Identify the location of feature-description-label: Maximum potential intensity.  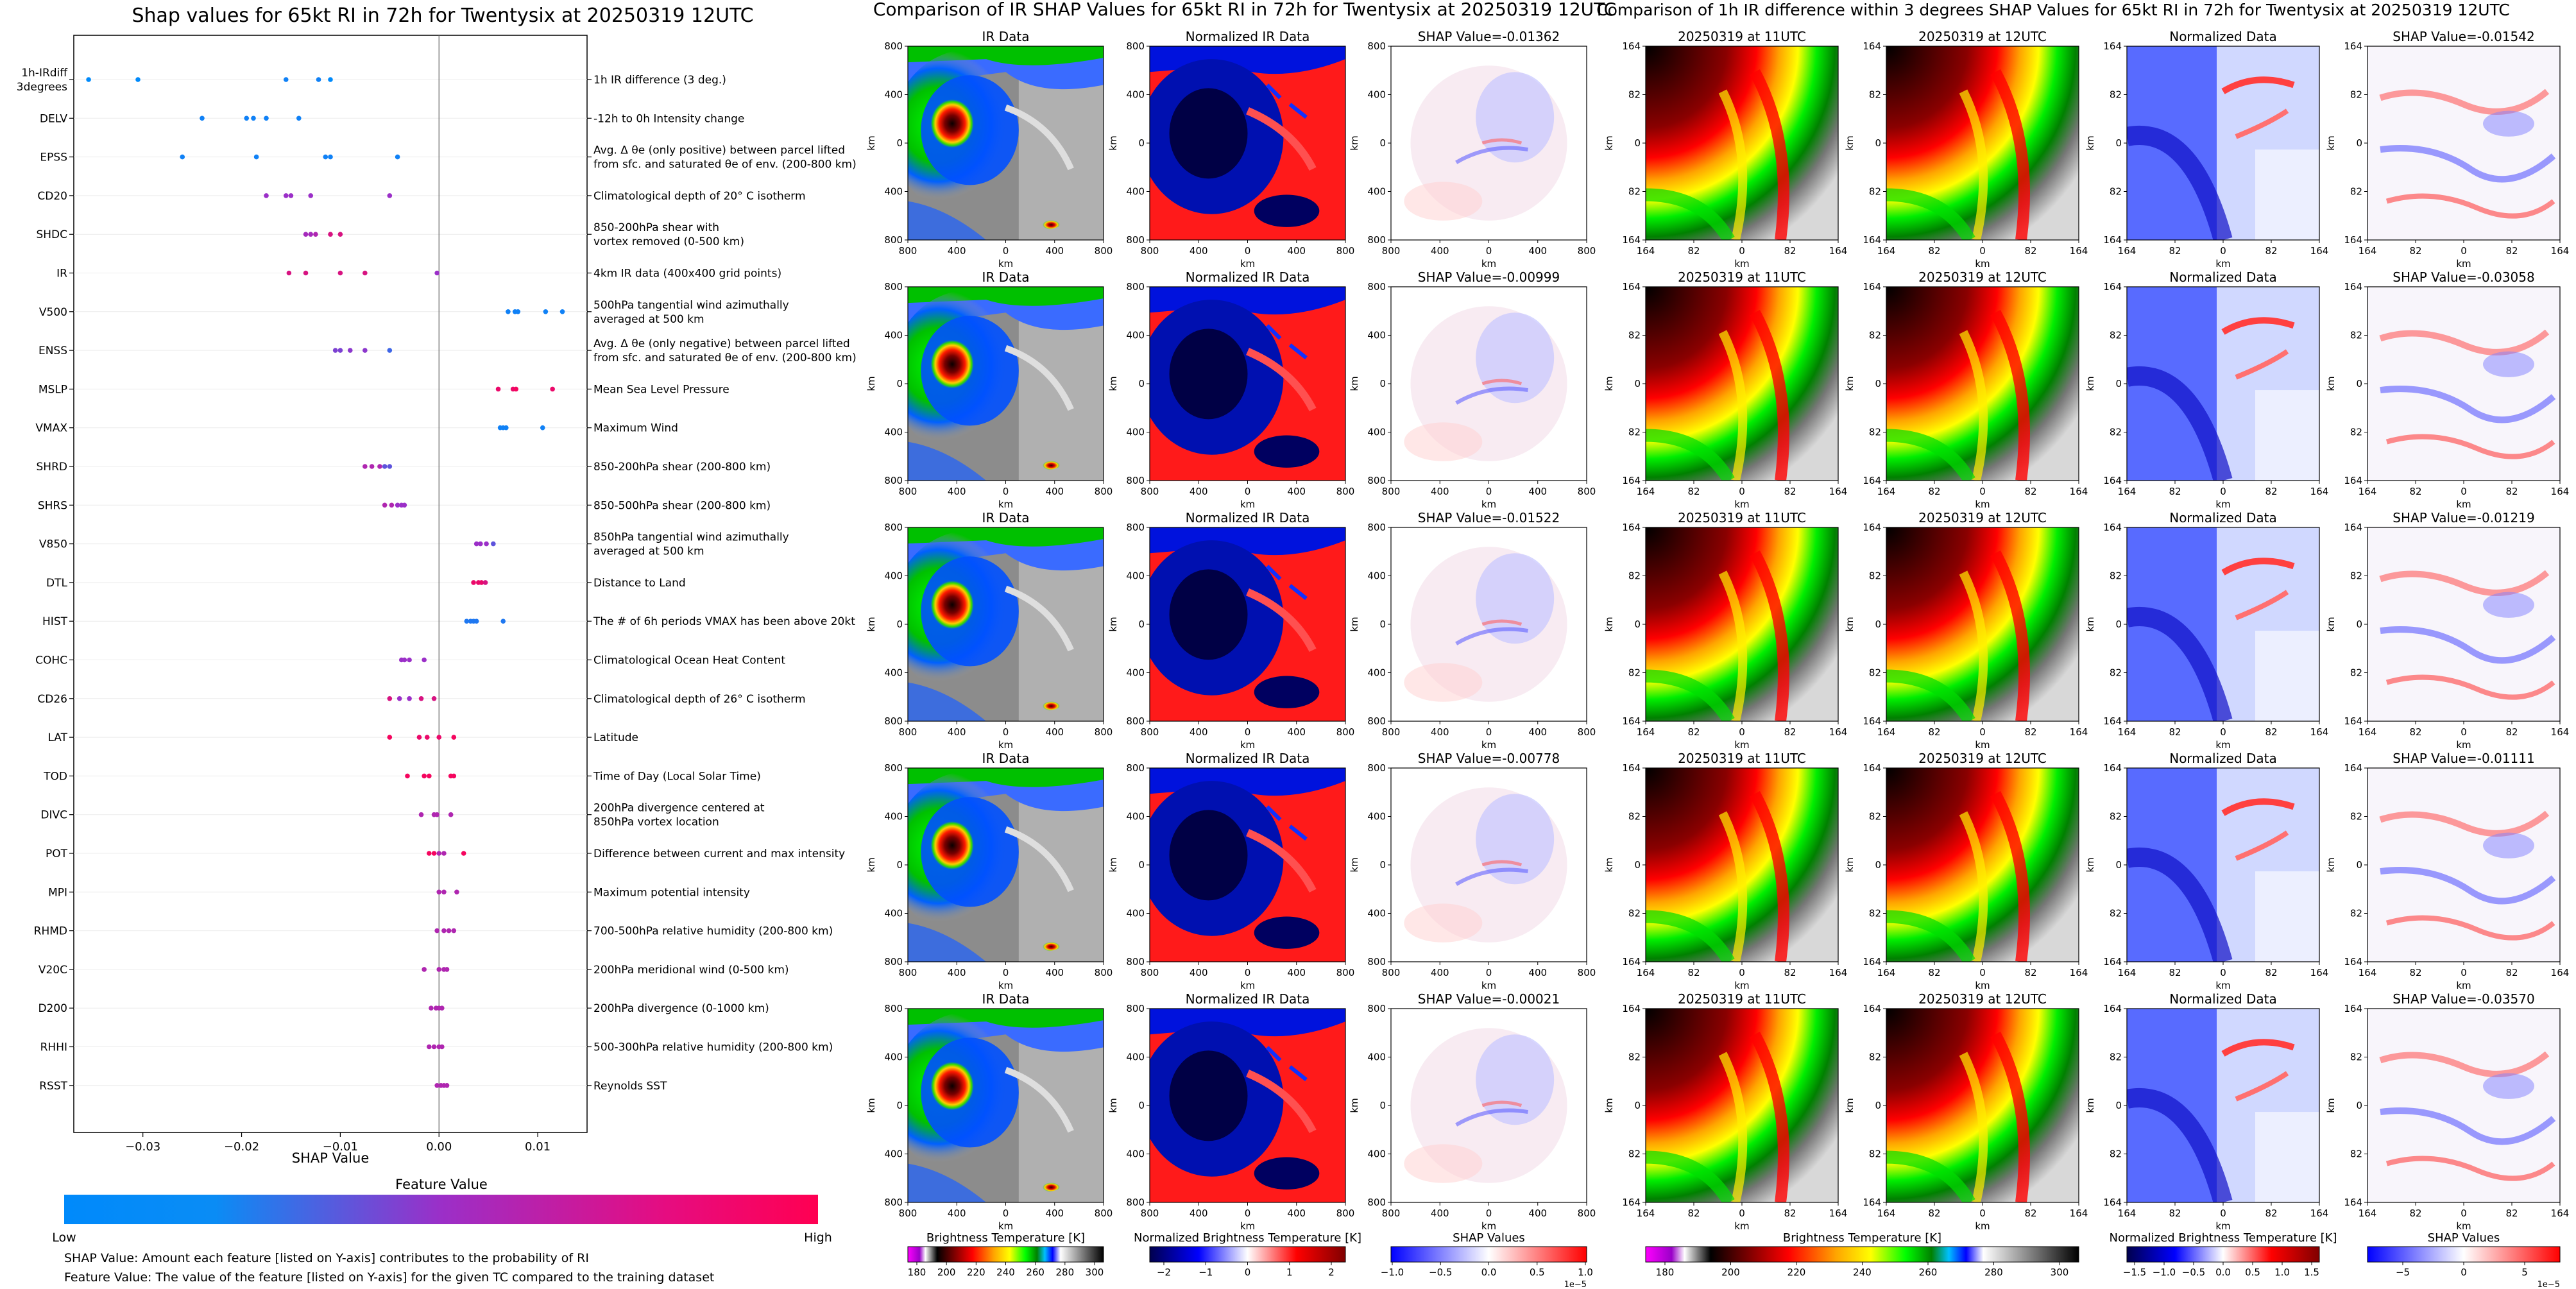
(672, 893).